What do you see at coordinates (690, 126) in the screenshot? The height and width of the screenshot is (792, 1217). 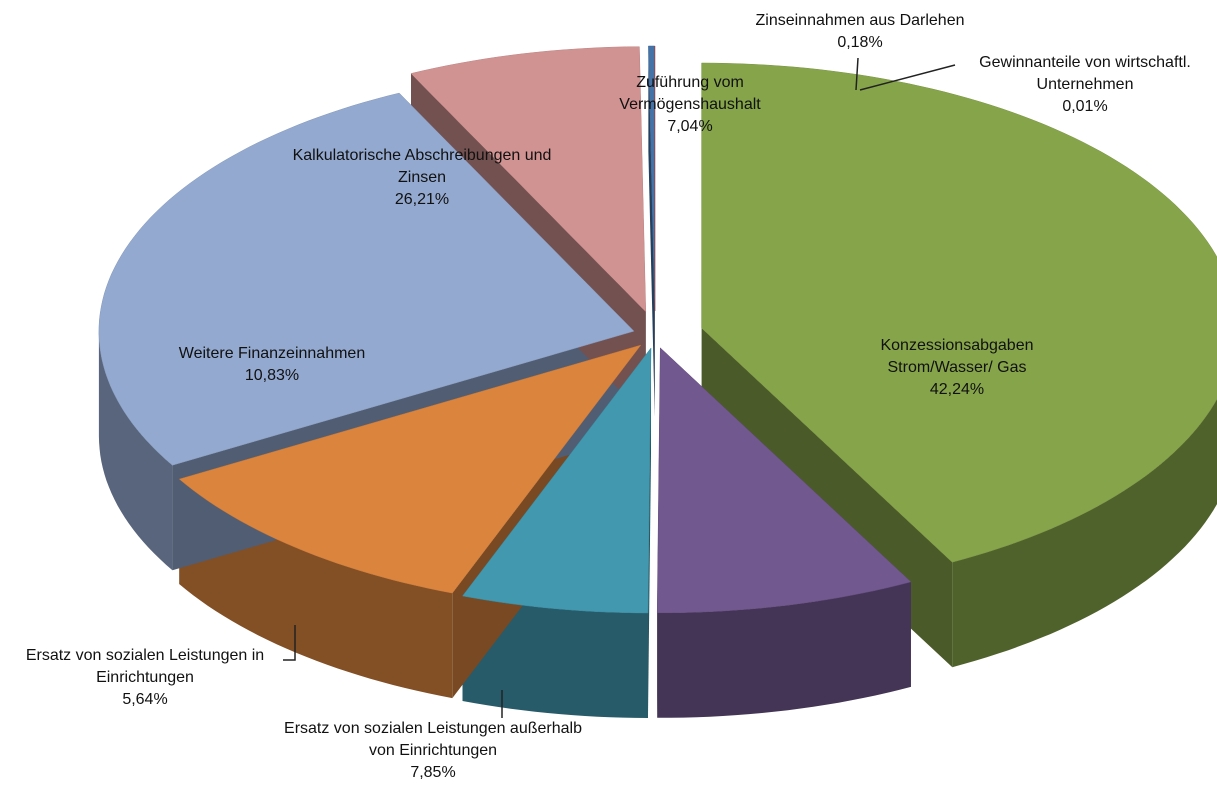 I see `value-label: 7,04%` at bounding box center [690, 126].